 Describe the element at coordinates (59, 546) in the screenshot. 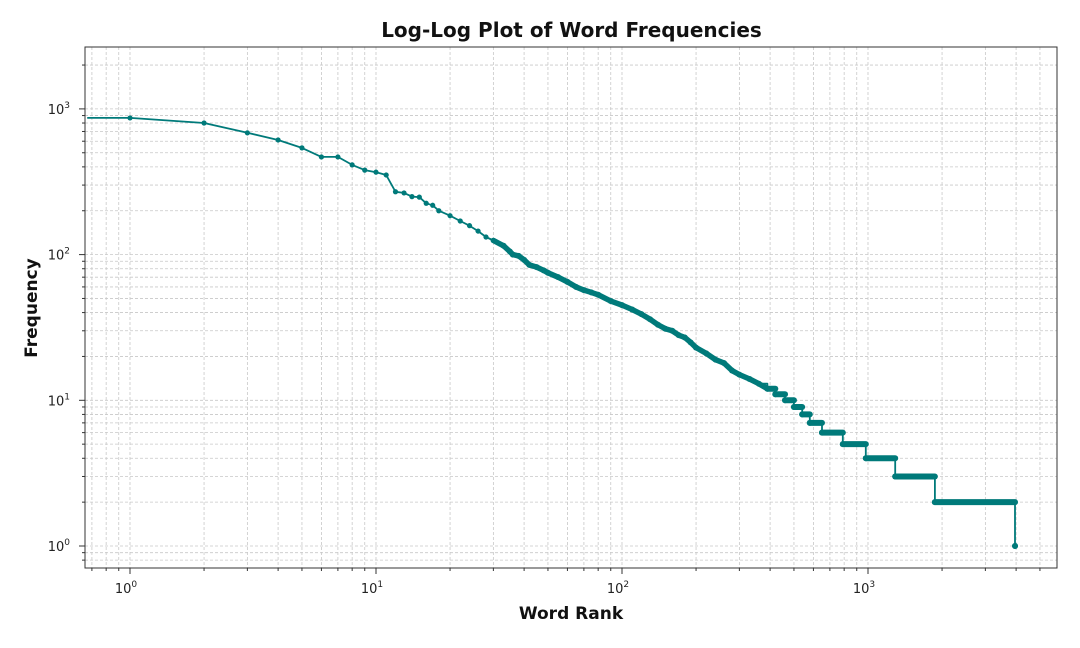

I see `y-tick-label: 100` at that location.